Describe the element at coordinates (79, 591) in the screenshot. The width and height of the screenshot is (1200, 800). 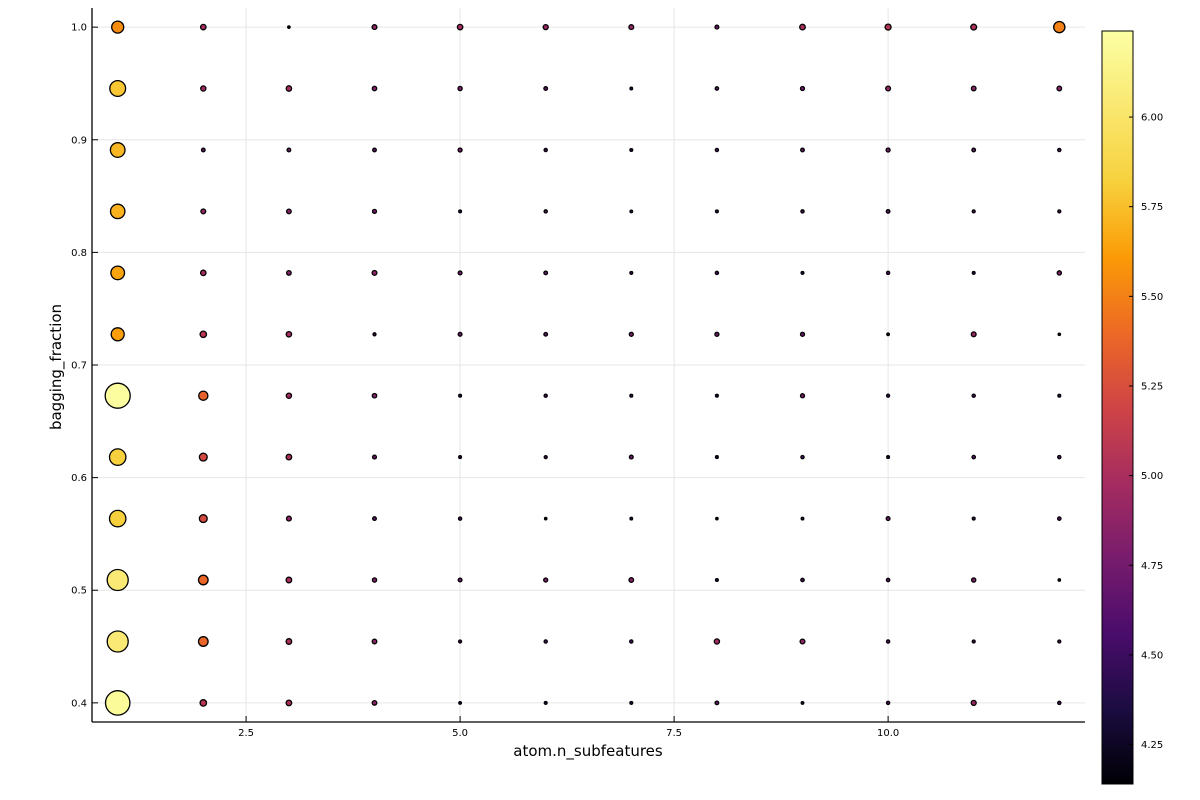
I see `y-tick-label: 0.5` at that location.